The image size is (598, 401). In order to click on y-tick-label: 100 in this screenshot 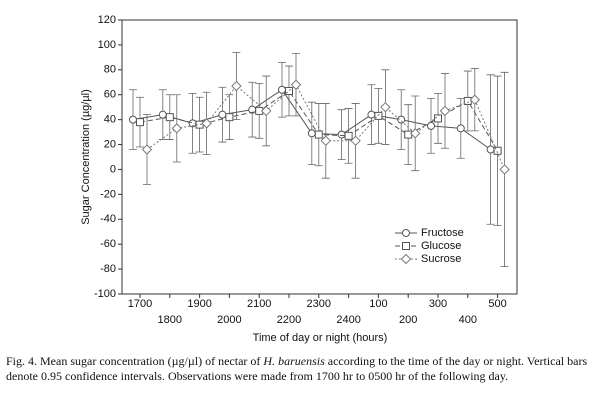, I will do `click(107, 45)`.